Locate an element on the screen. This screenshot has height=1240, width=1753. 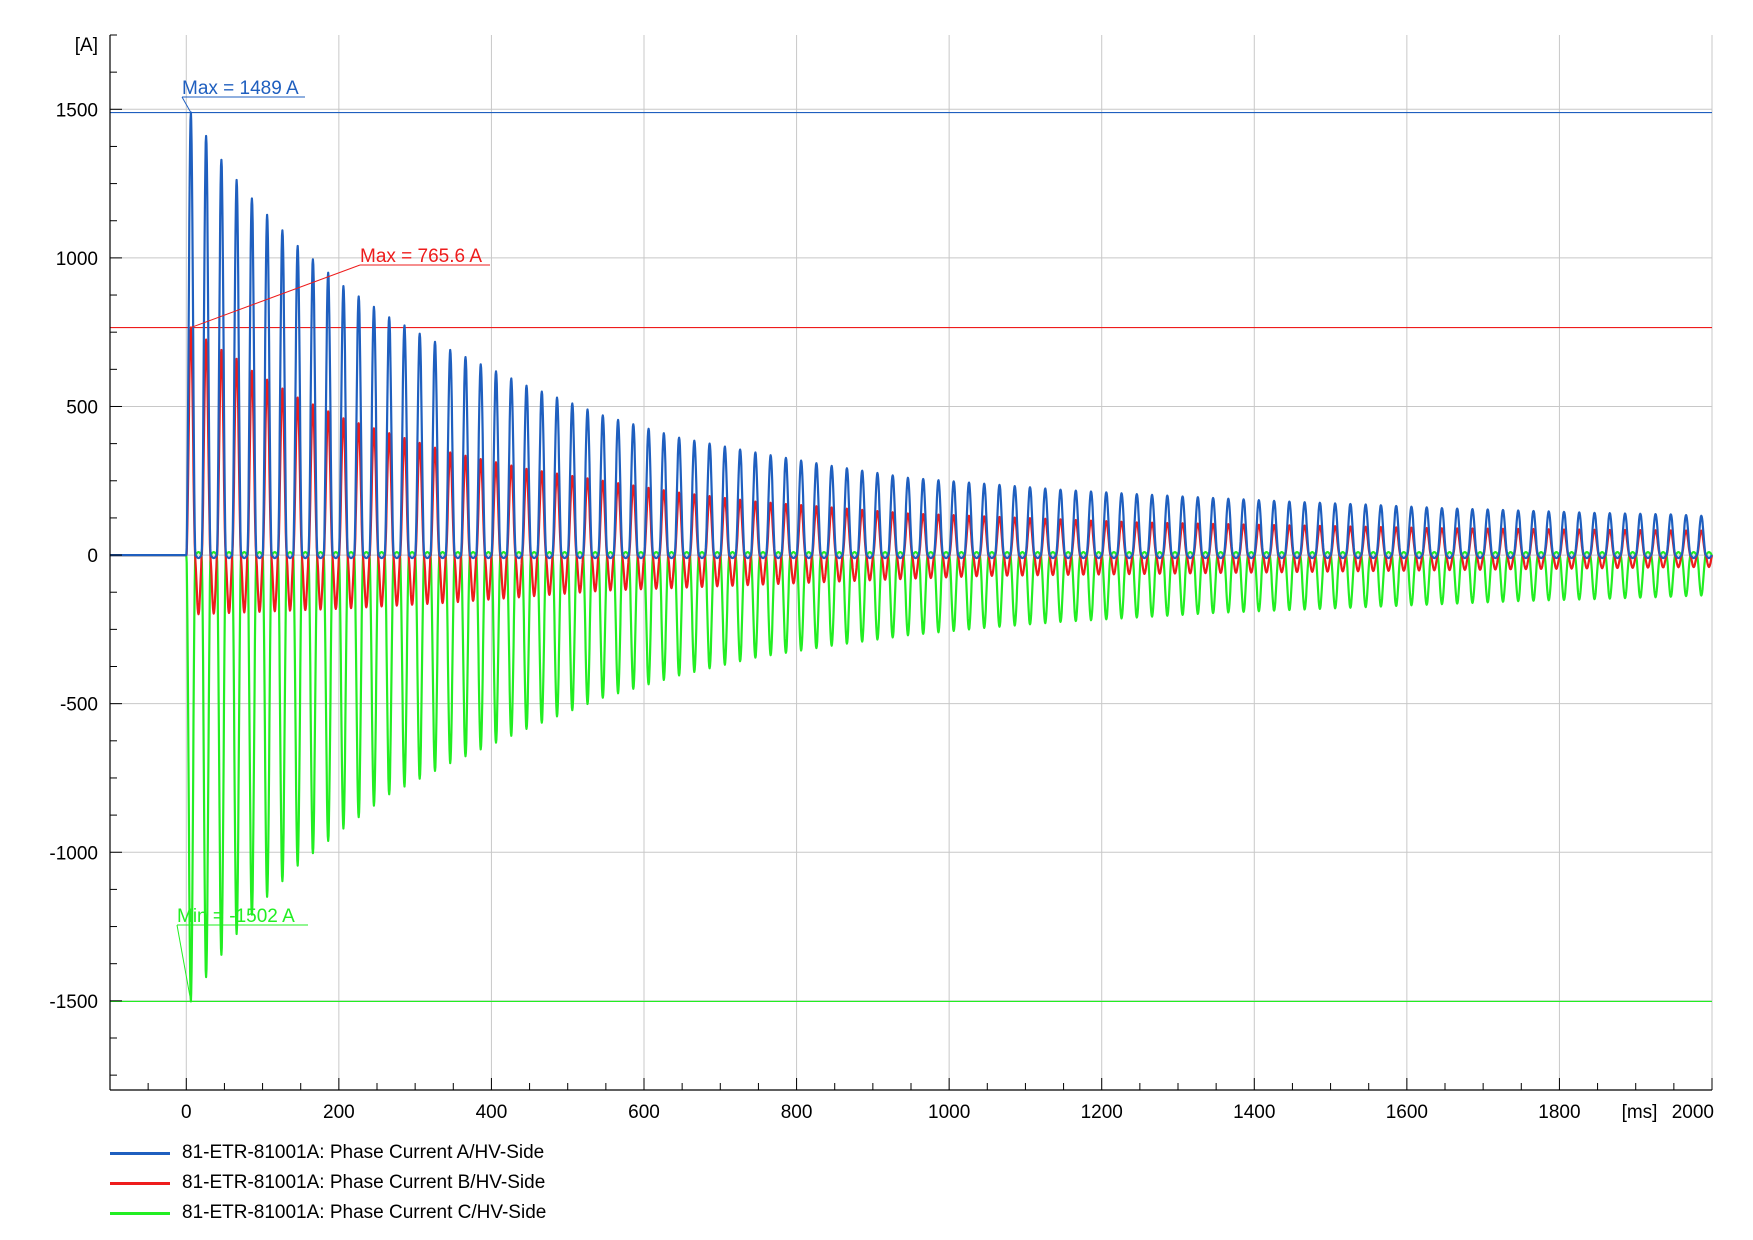
y-tick-label: 1500 is located at coordinates (77, 110).